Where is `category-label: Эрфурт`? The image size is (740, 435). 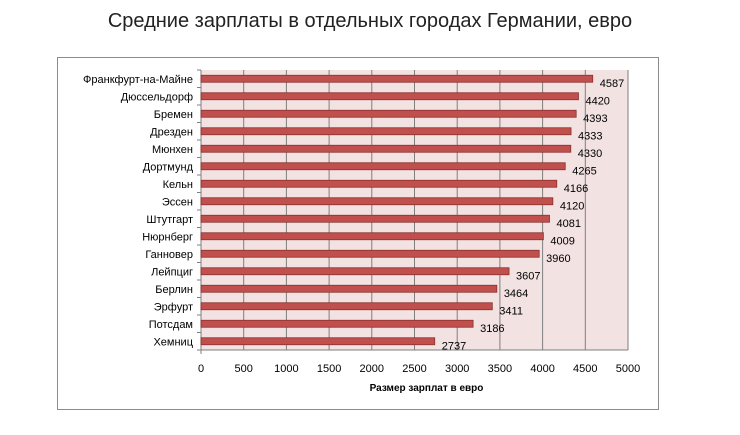
category-label: Эрфурт is located at coordinates (173, 307).